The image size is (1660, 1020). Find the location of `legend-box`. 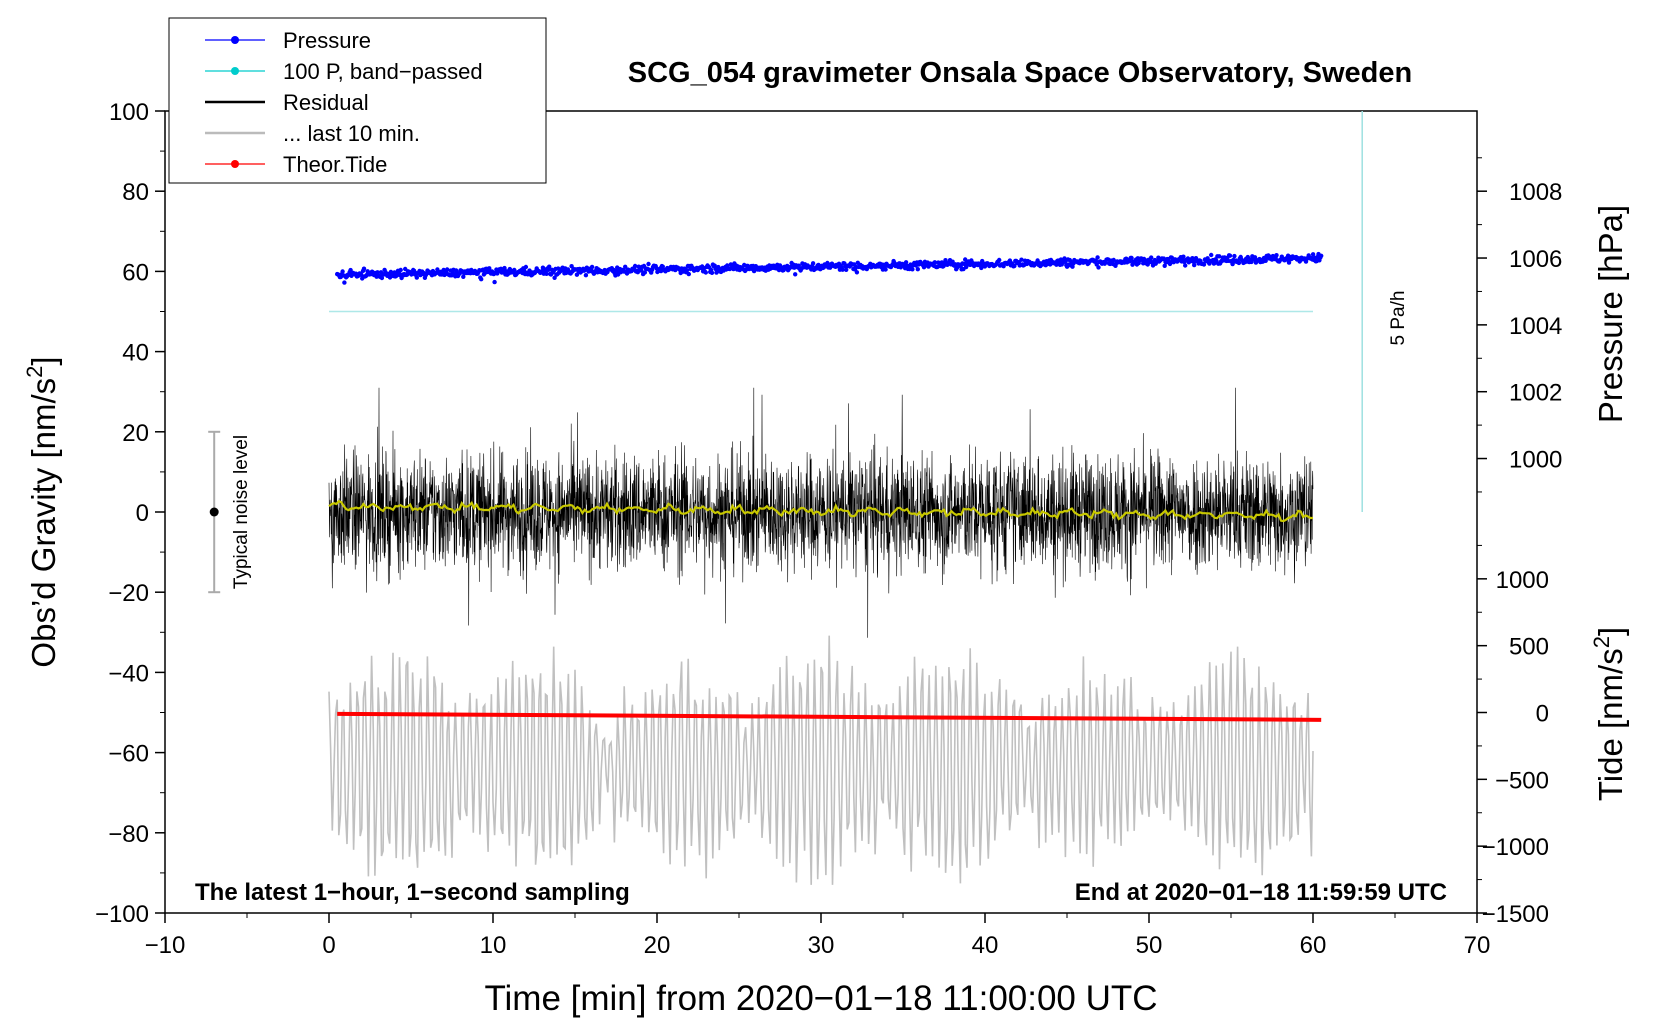

legend-box is located at coordinates (357, 100).